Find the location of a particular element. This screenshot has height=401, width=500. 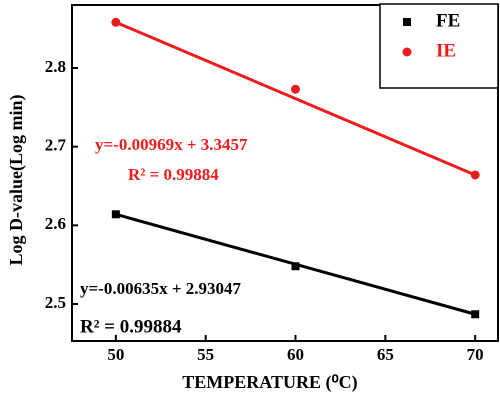

annotation: y=-0.00635x + 2.93047 is located at coordinates (161, 288).